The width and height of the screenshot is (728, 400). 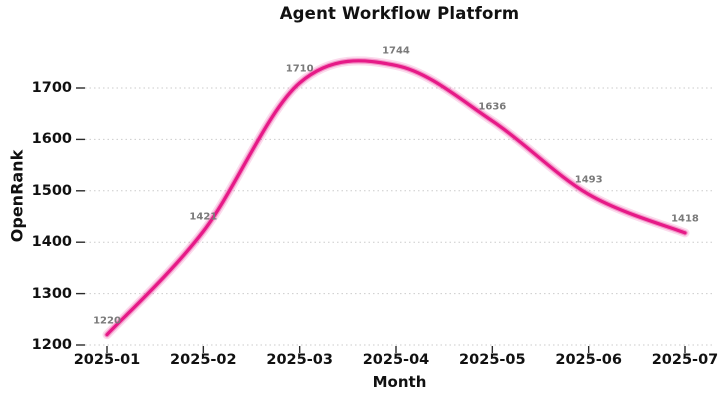 What do you see at coordinates (51, 88) in the screenshot?
I see `y-tick-label: 1700` at bounding box center [51, 88].